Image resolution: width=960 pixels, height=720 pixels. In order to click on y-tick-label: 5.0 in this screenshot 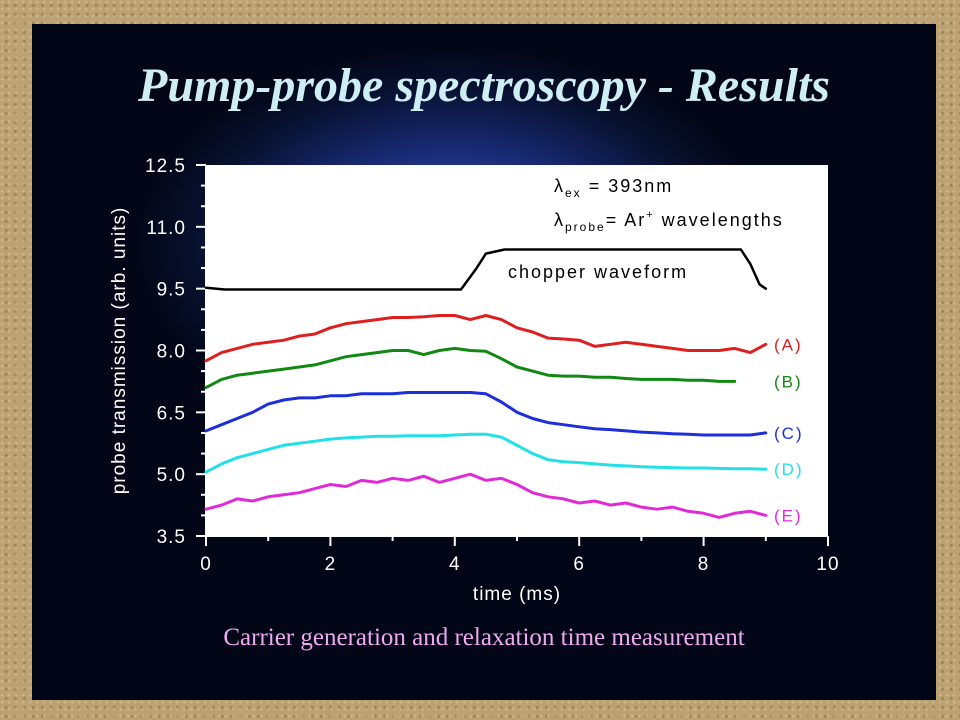, I will do `click(171, 475)`.